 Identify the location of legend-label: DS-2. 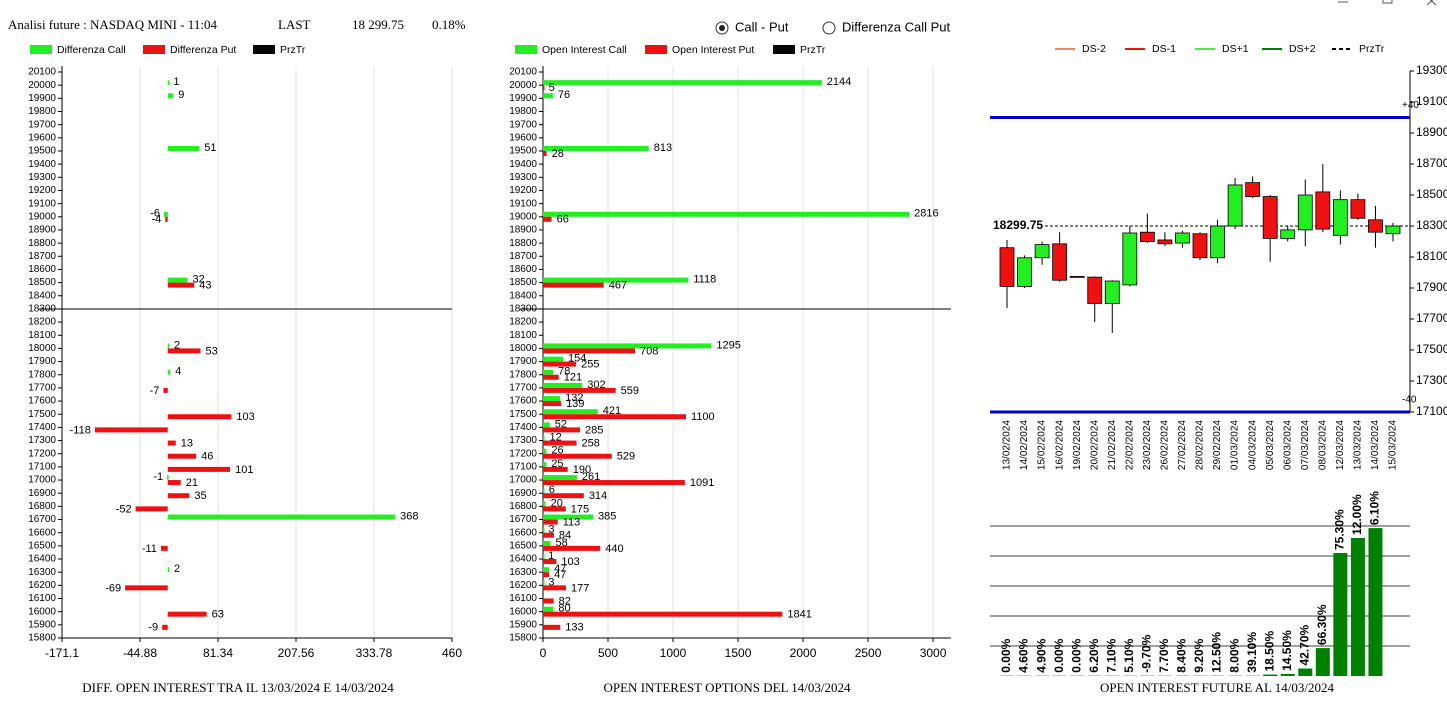
(1094, 49).